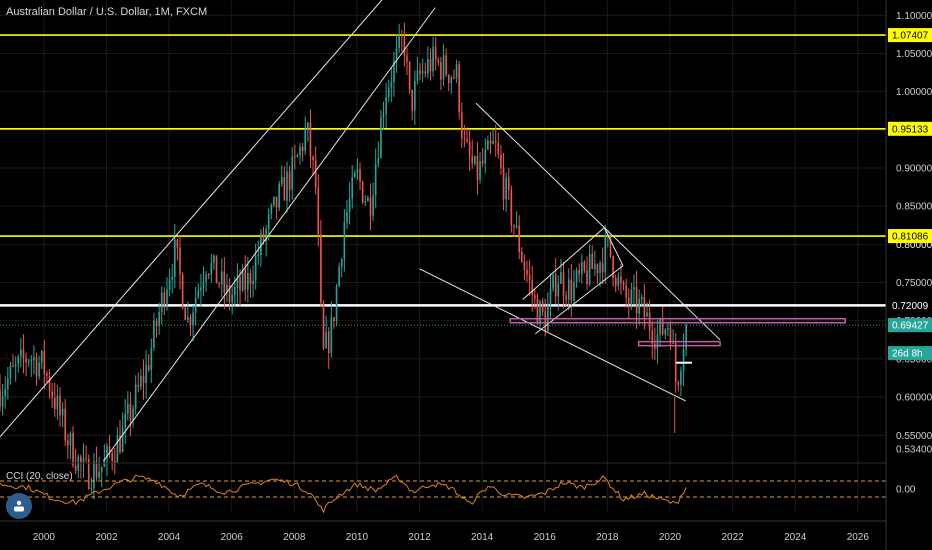 The height and width of the screenshot is (550, 932). Describe the element at coordinates (419, 537) in the screenshot. I see `time-axis-tick: 2012` at that location.